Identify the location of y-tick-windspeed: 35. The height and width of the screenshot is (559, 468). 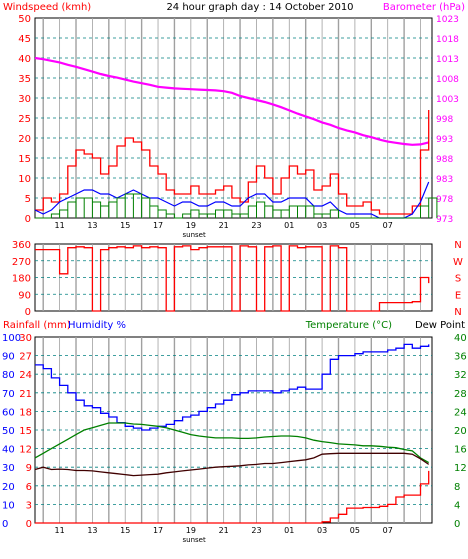
(24, 79).